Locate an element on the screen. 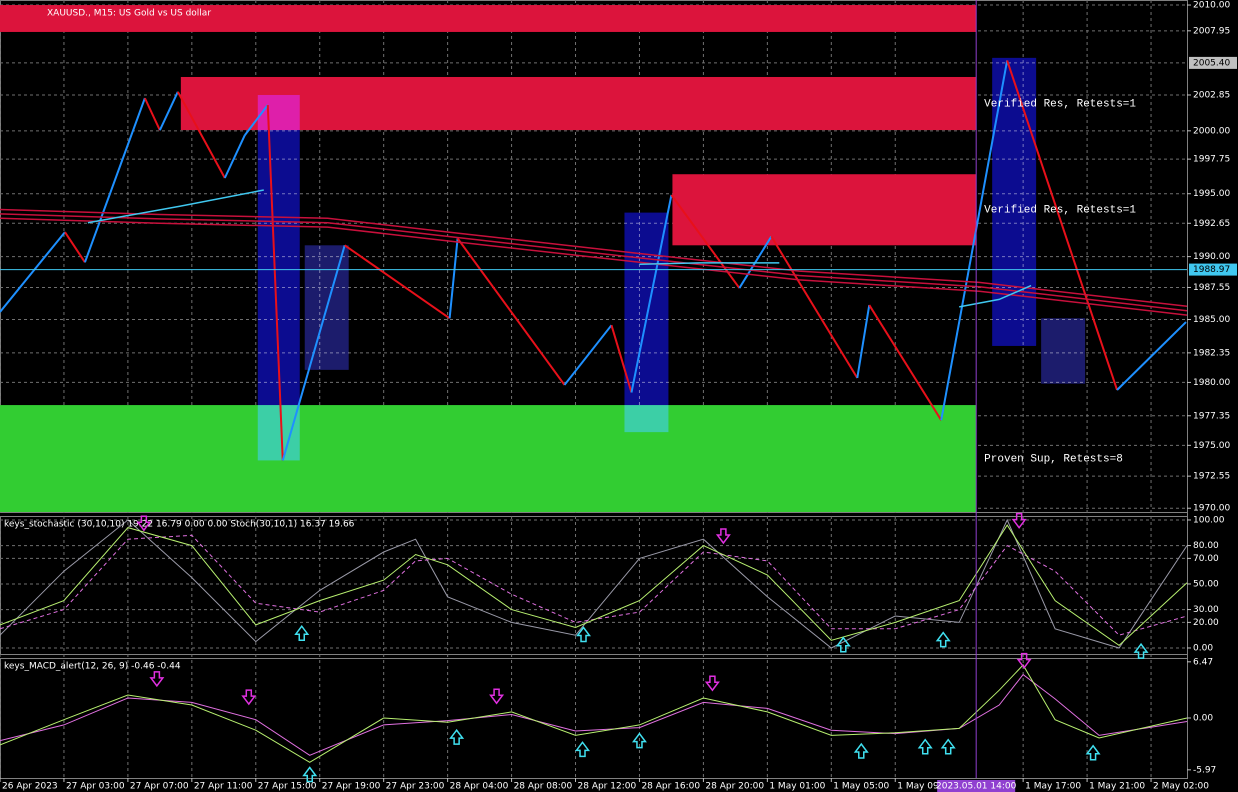 The image size is (1238, 792). y-tick-label: 1982.35 is located at coordinates (1211, 353).